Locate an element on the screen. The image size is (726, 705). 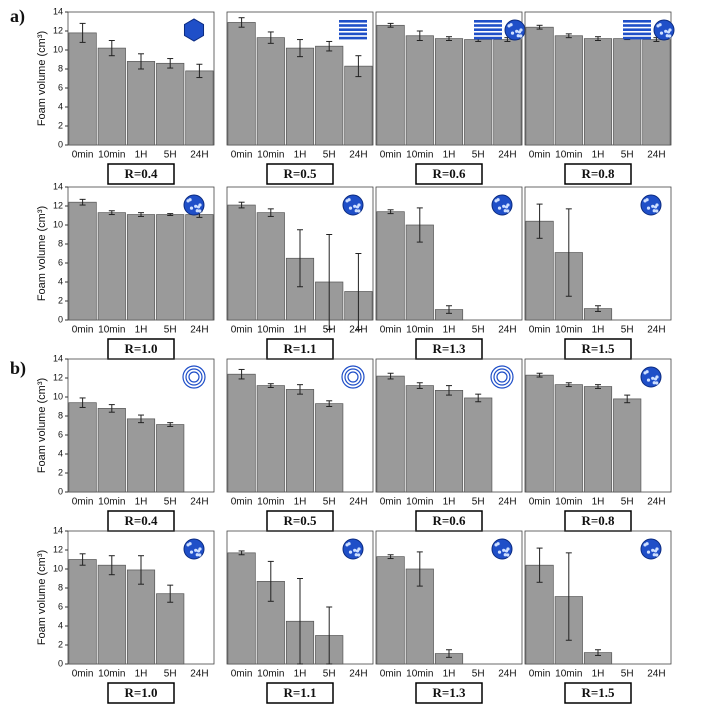
panel-r-label: R=1.1 is located at coordinates (299, 692).